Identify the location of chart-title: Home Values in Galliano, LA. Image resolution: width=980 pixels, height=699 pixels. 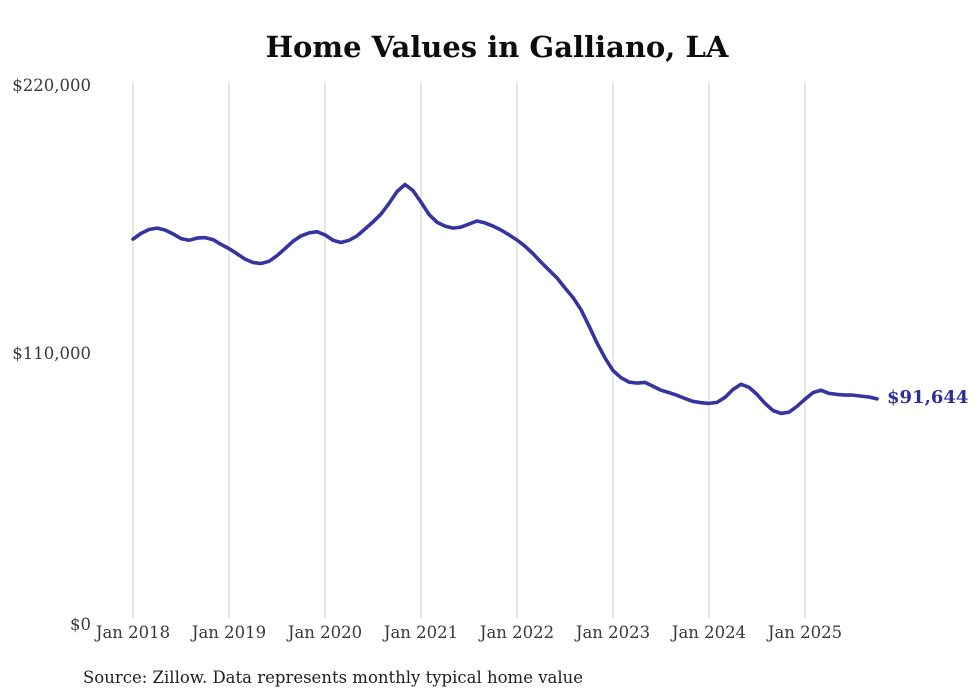
(497, 47).